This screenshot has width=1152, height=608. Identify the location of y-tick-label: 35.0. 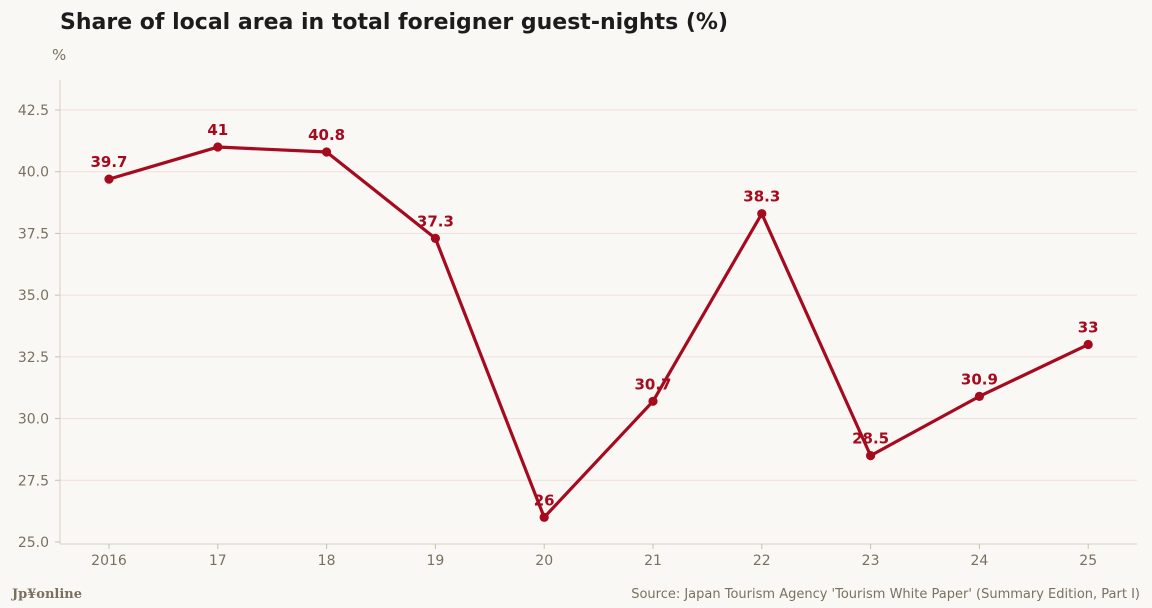
(33, 296).